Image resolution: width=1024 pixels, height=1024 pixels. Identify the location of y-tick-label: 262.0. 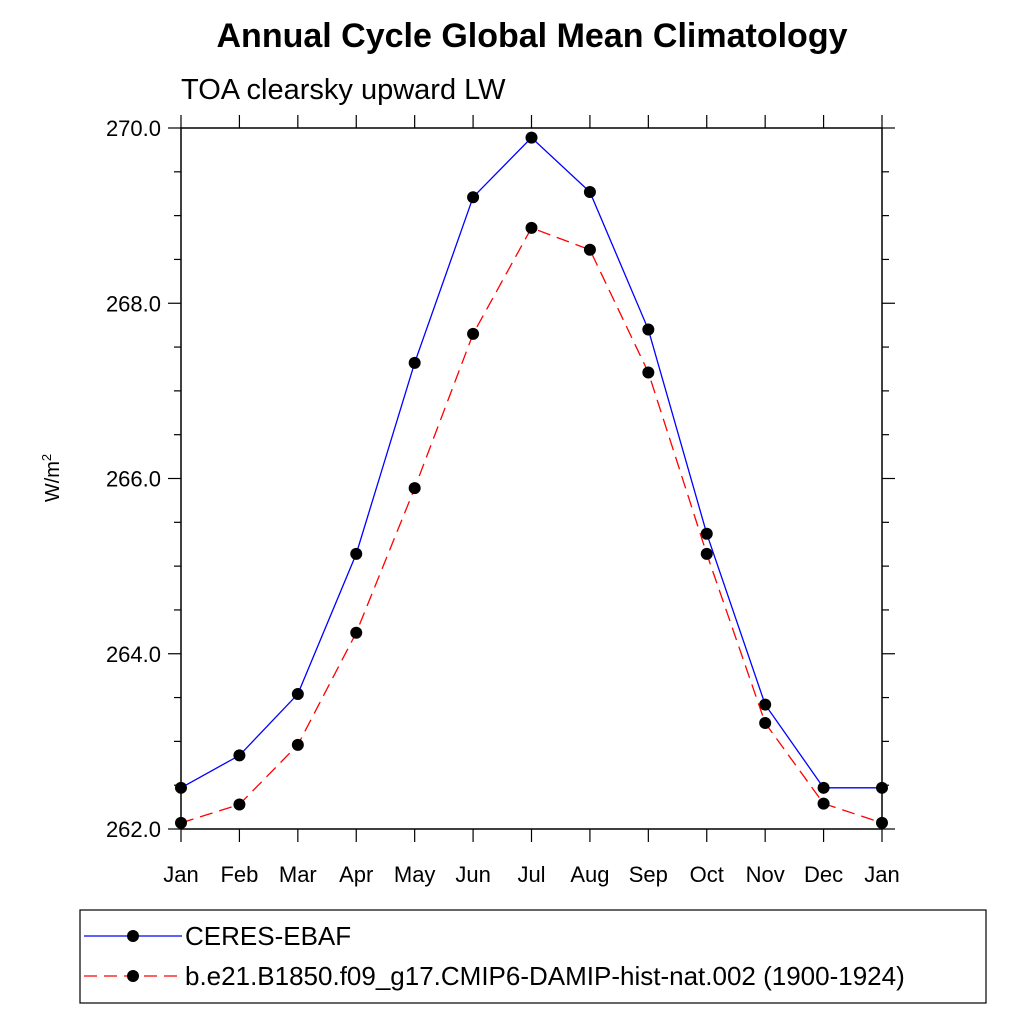
(133, 829).